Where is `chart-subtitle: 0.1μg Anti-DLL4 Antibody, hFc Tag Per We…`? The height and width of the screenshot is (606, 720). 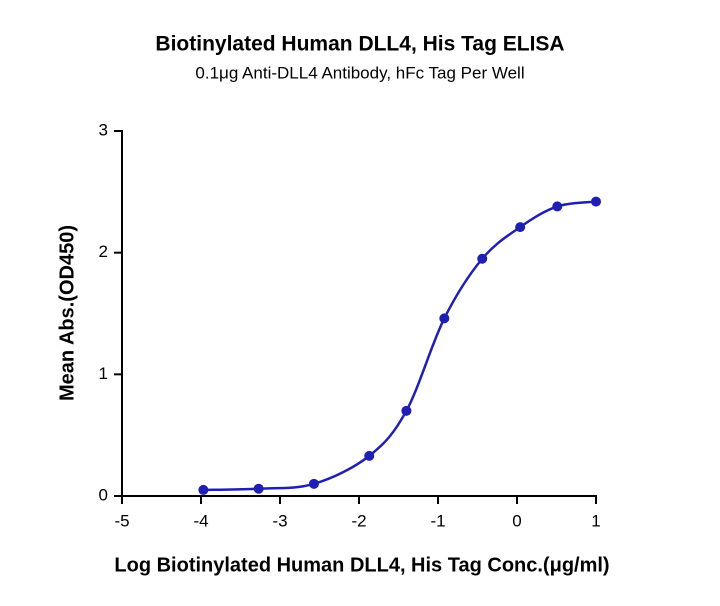
chart-subtitle: 0.1μg Anti-DLL4 Antibody, hFc Tag Per We… is located at coordinates (359, 72).